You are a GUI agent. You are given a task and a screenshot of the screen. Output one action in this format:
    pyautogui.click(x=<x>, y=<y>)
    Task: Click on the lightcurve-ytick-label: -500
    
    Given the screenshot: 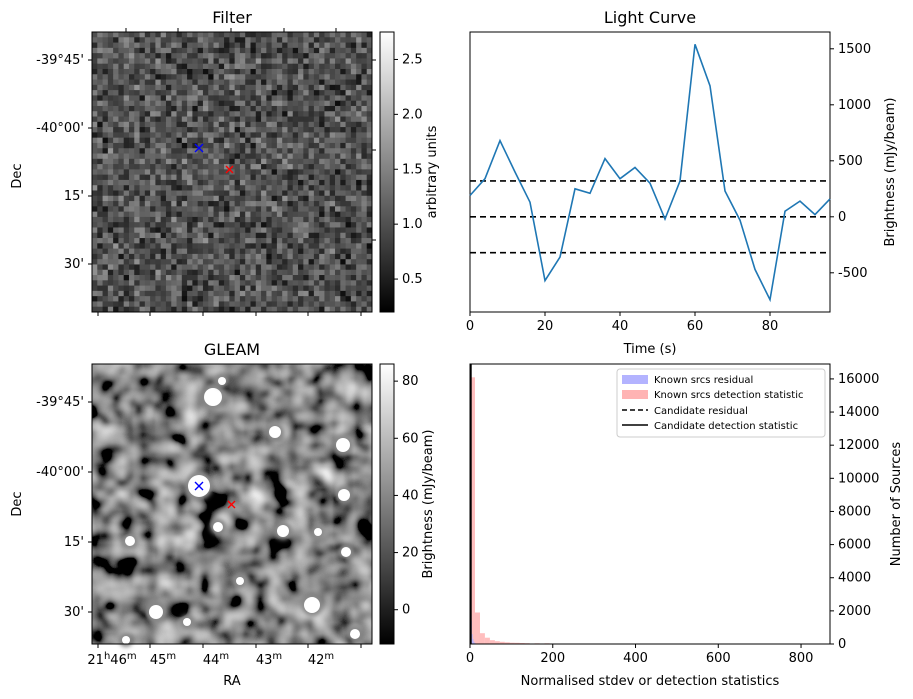 What is the action you would take?
    pyautogui.click(x=853, y=273)
    